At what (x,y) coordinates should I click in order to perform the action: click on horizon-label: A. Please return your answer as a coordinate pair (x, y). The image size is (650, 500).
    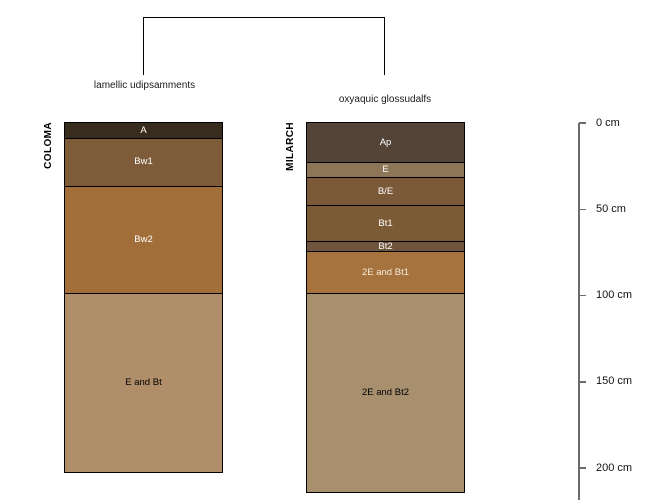
    Looking at the image, I should click on (143, 130).